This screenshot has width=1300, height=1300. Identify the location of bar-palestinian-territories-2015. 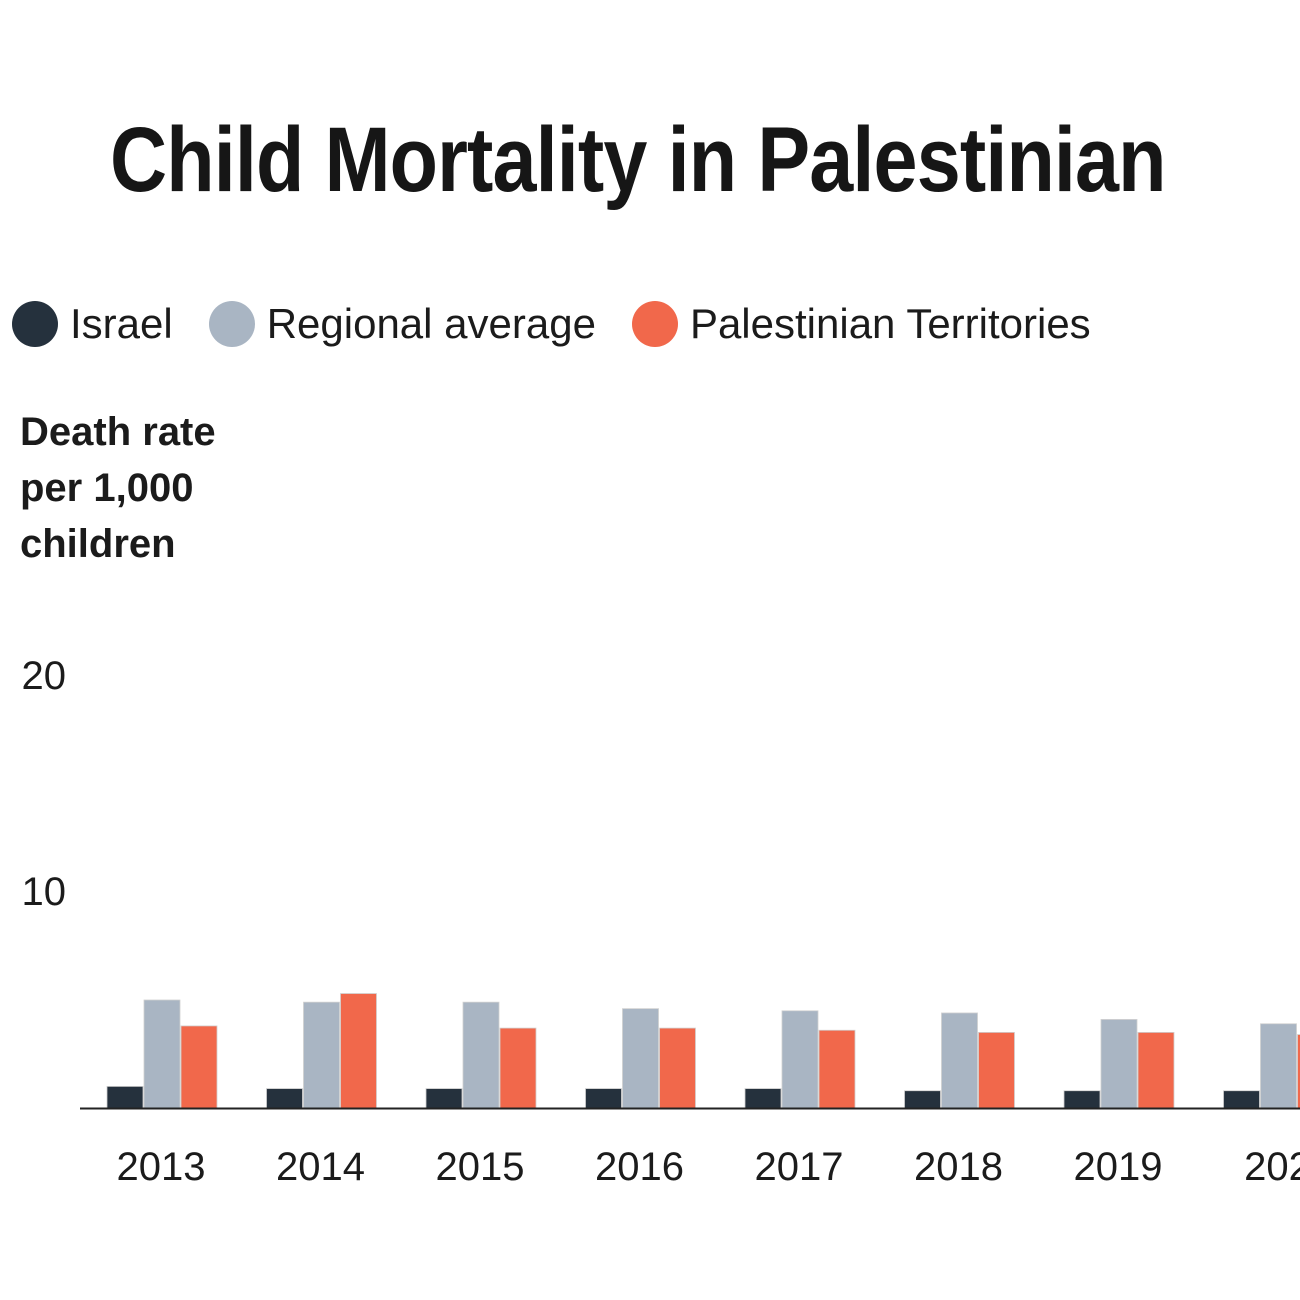
(518, 1068).